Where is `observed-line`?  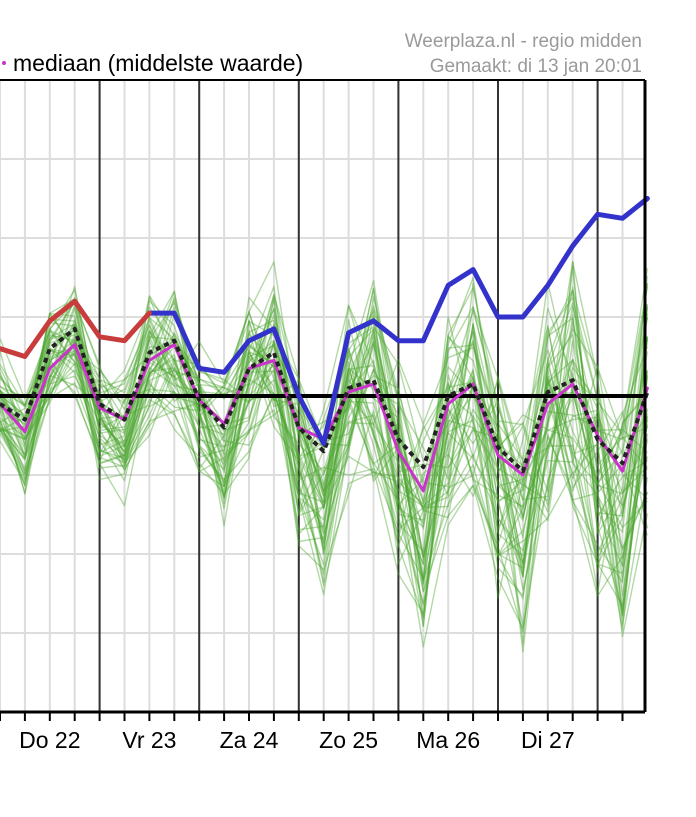 observed-line is located at coordinates (76, 328).